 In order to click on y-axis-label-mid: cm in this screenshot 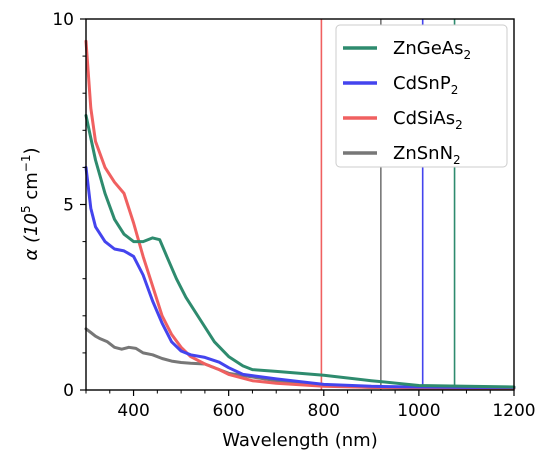, I will do `click(31, 188)`.